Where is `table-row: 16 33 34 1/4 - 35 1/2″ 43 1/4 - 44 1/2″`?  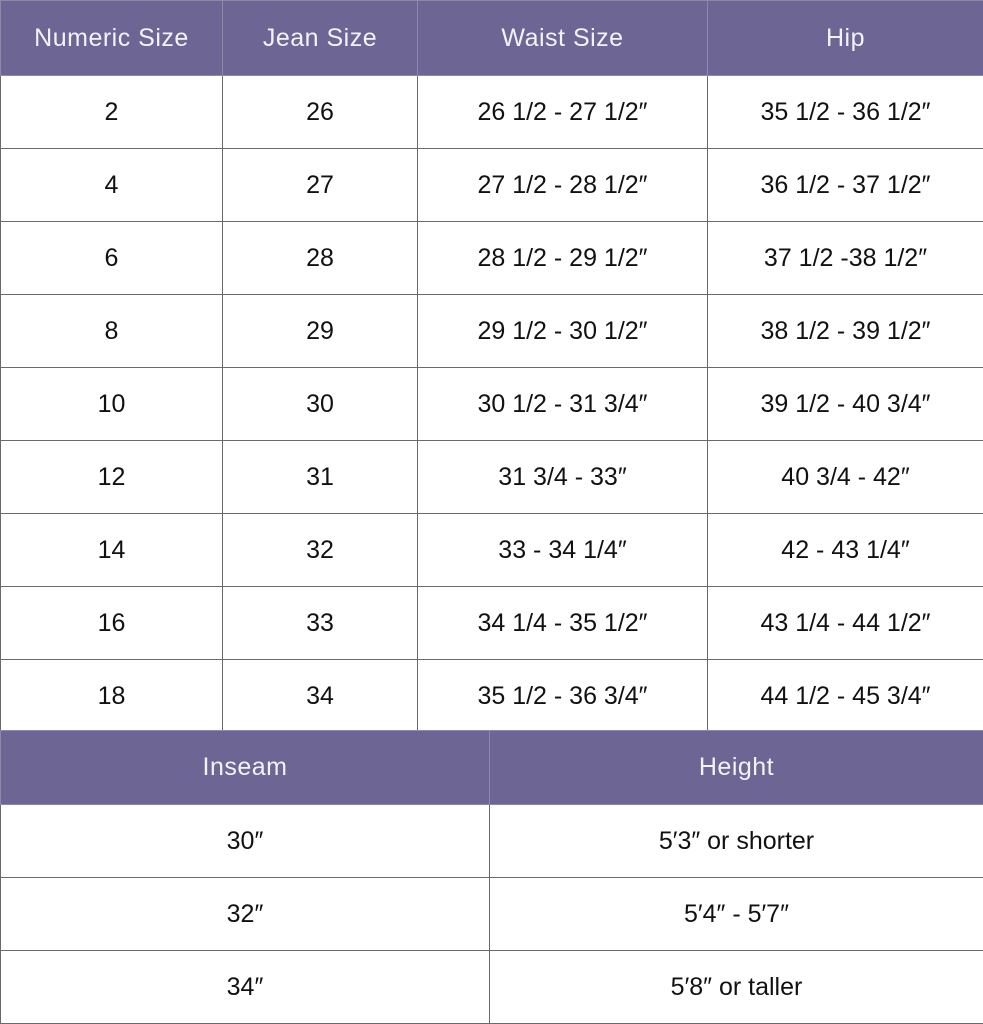
table-row: 16 33 34 1/4 - 35 1/2″ 43 1/4 - 44 1/2″ is located at coordinates (491, 623).